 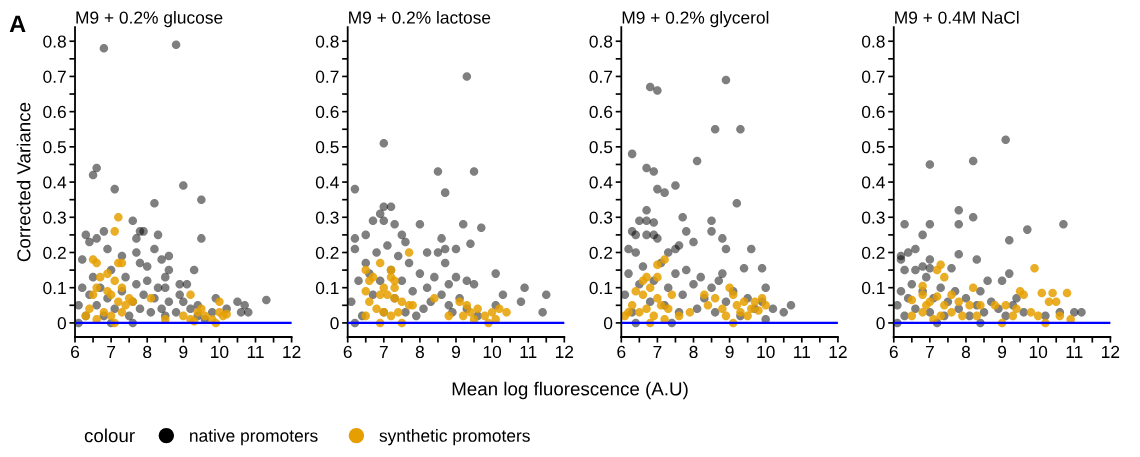 I want to click on legend-title: colour, so click(x=109, y=435).